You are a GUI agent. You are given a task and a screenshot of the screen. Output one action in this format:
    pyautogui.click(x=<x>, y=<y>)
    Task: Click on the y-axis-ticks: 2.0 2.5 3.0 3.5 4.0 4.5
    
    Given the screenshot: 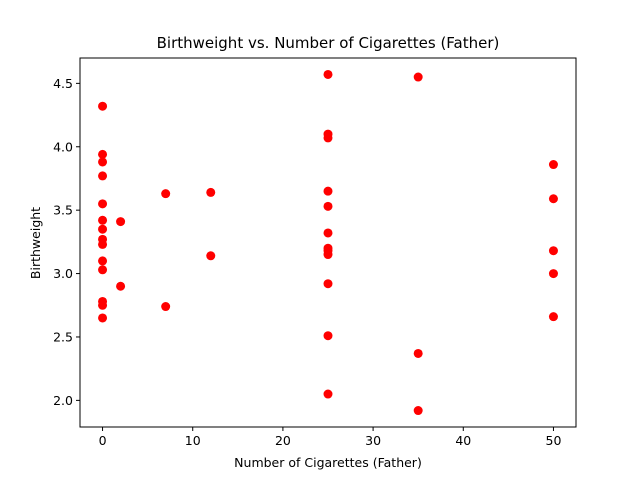 What is the action you would take?
    pyautogui.click(x=66, y=242)
    